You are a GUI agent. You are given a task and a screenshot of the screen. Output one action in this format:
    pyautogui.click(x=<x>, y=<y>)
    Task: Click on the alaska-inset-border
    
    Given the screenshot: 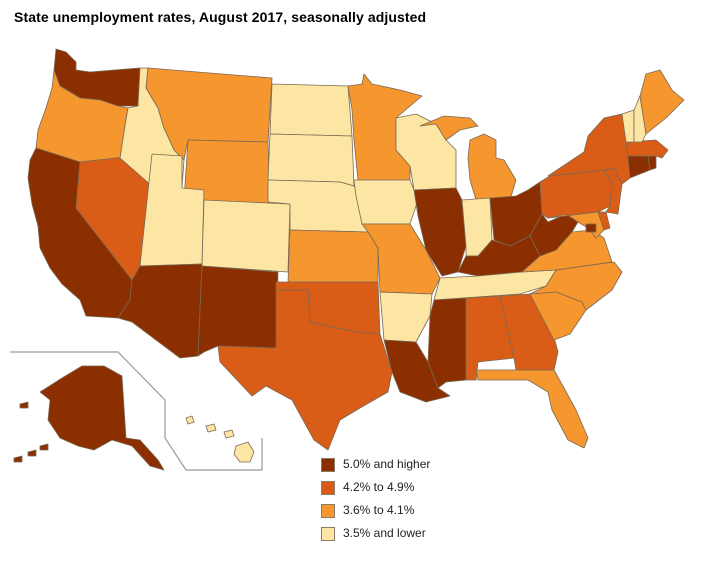 What is the action you would take?
    pyautogui.click(x=88, y=394)
    